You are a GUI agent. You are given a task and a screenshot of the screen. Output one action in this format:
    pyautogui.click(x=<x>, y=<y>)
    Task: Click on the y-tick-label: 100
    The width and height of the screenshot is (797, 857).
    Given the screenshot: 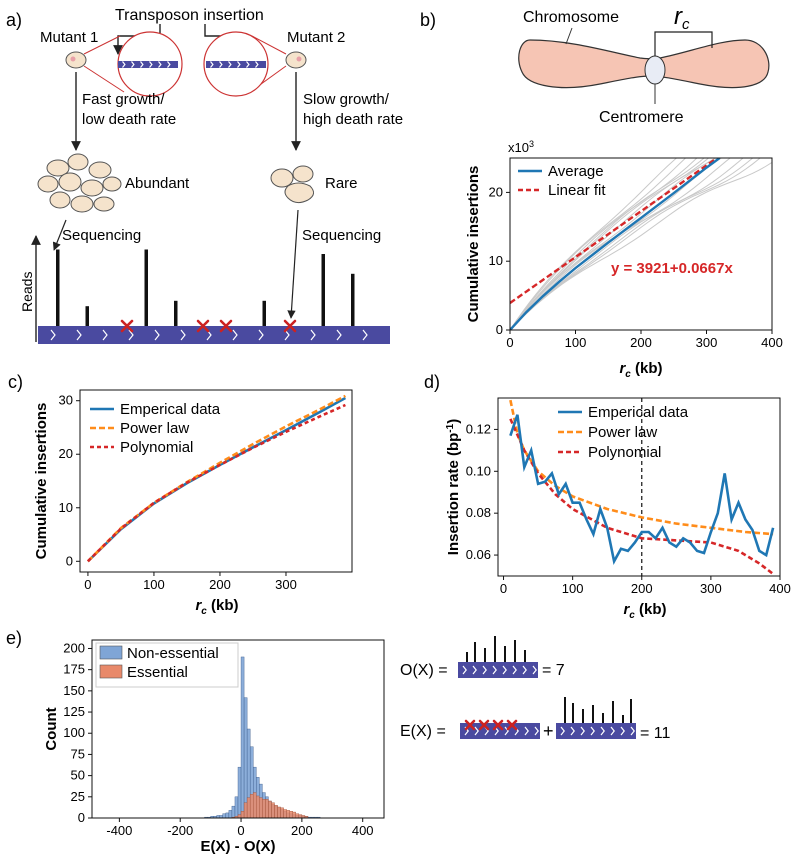 What is the action you would take?
    pyautogui.click(x=74, y=732)
    